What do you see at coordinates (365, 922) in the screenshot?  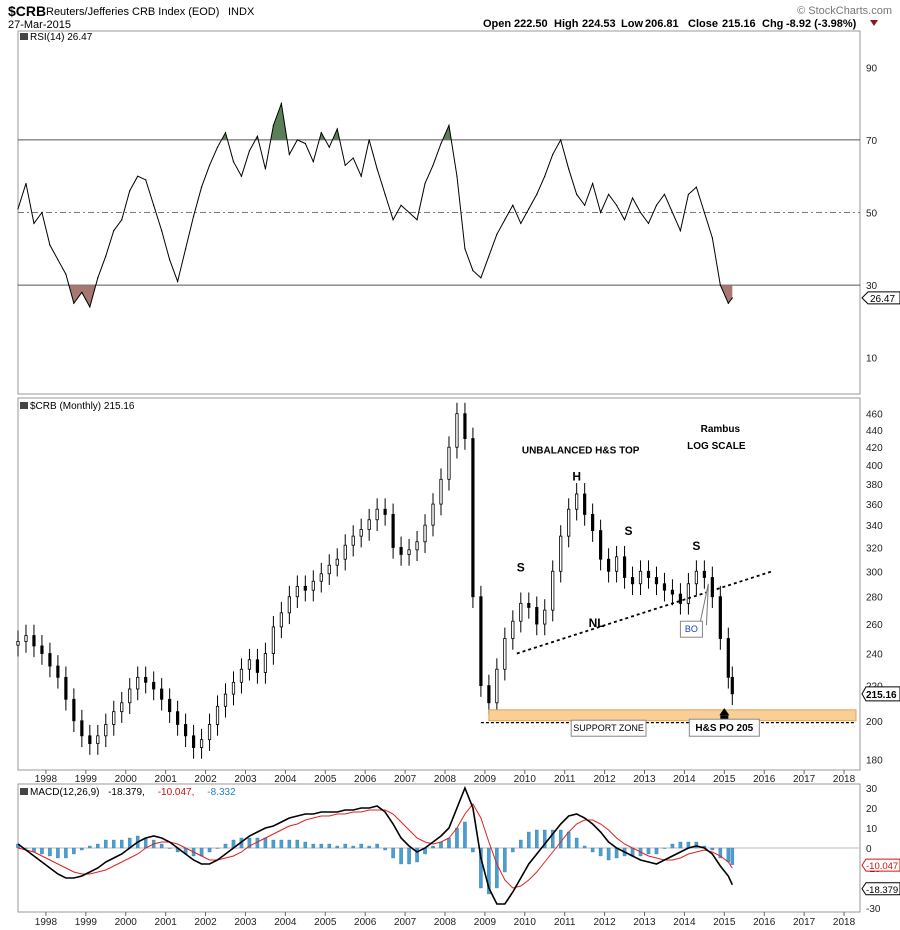 I see `macd-x-tick-label: 2006` at bounding box center [365, 922].